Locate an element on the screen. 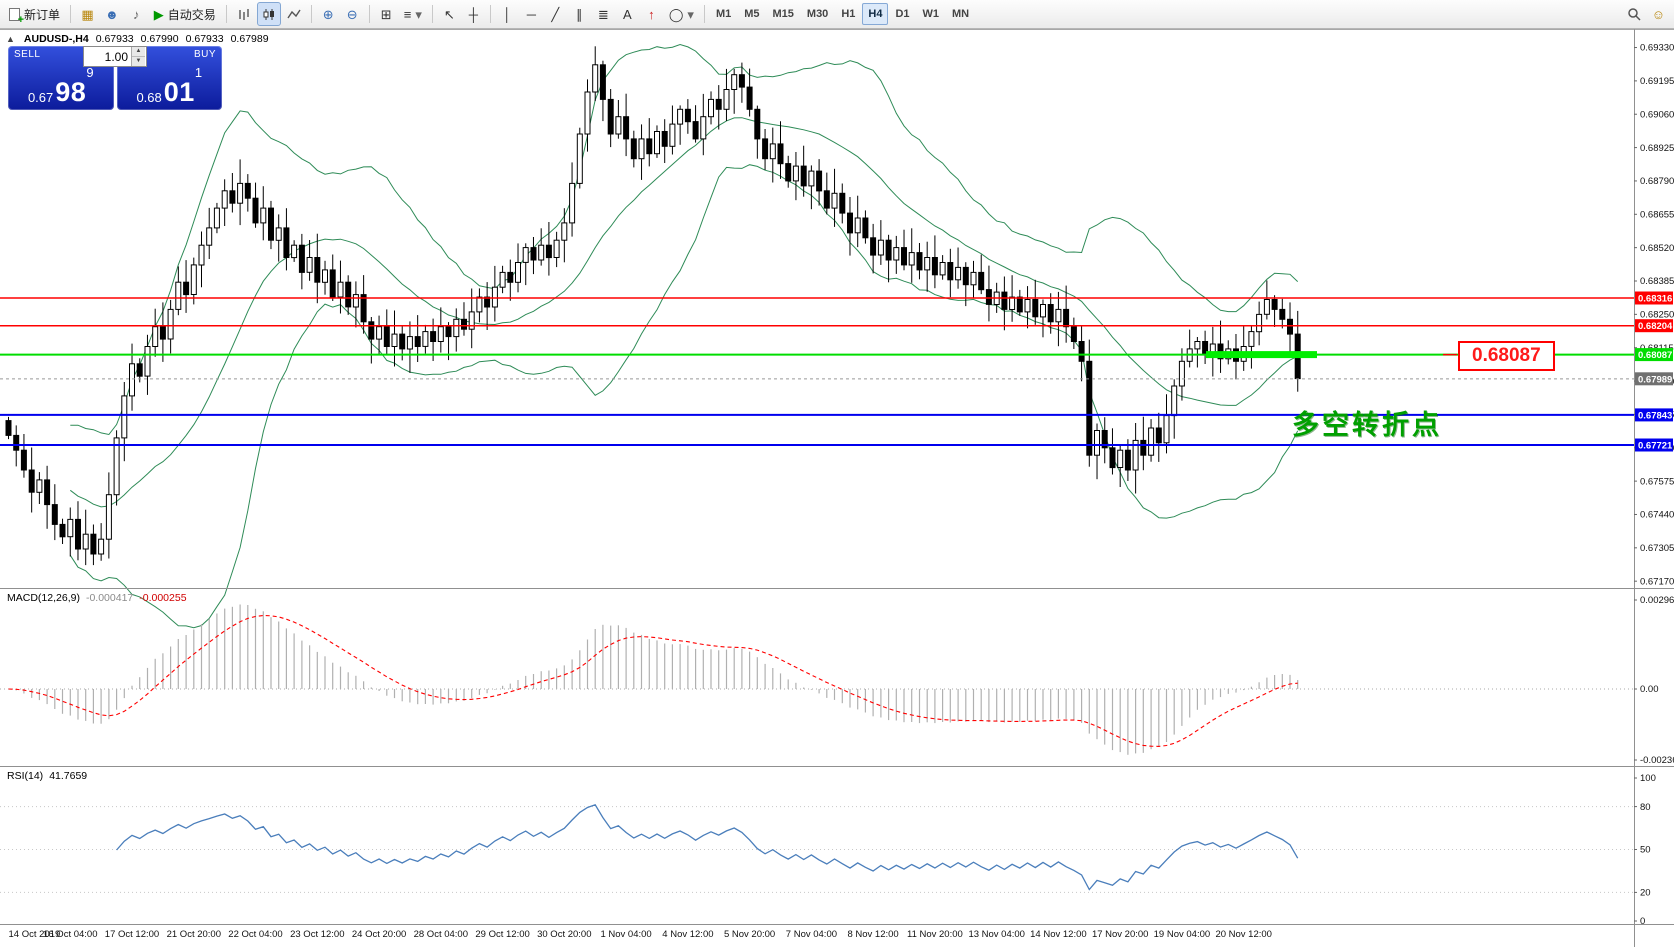  crosshair-button: ┼ is located at coordinates (473, 14).